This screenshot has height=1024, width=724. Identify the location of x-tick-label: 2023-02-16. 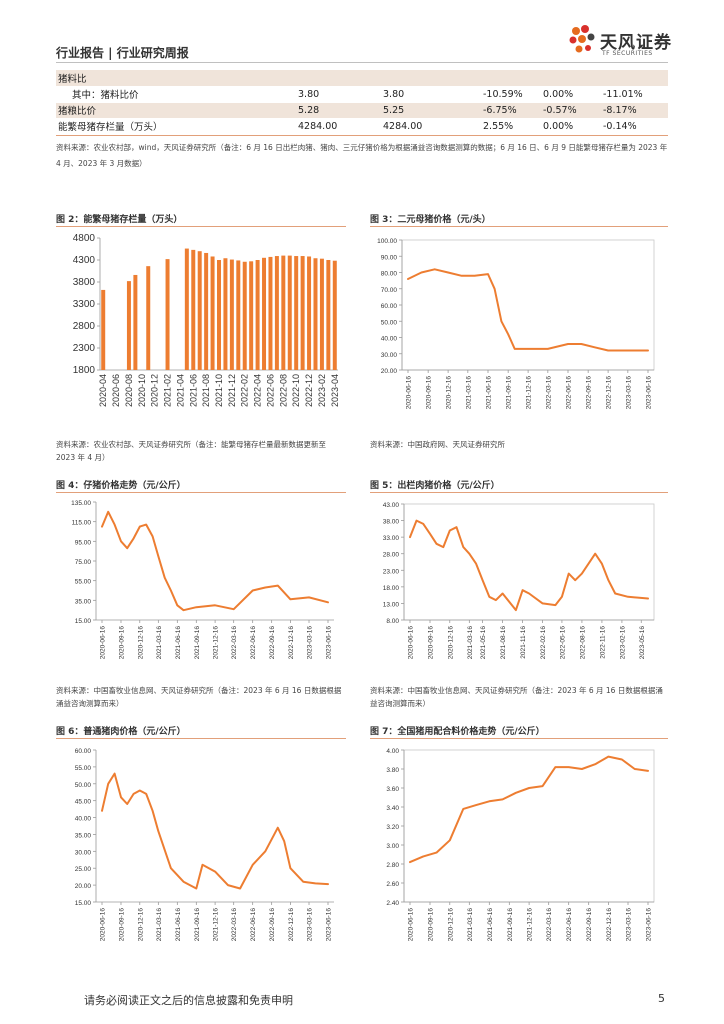
(622, 643).